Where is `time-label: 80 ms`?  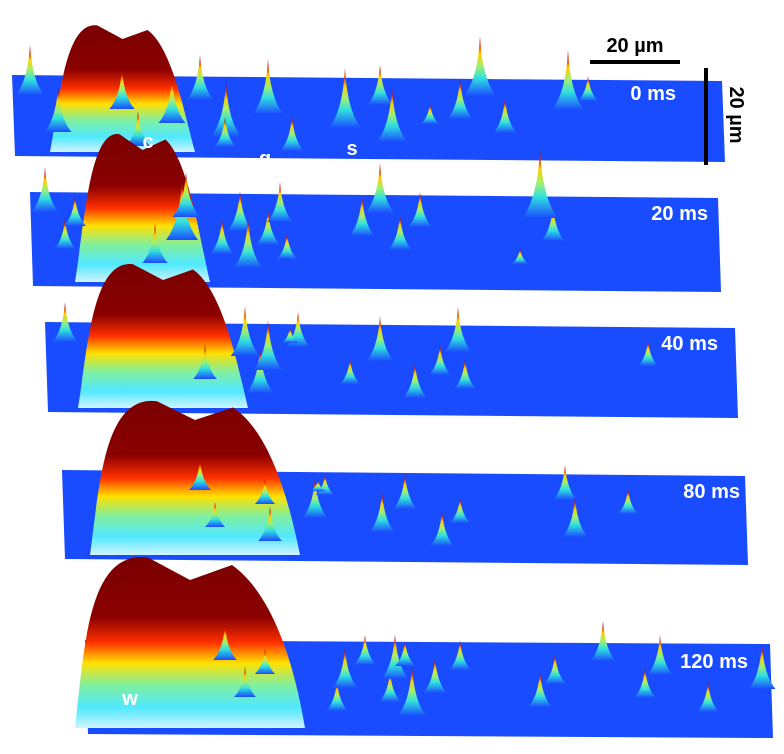 time-label: 80 ms is located at coordinates (711, 492).